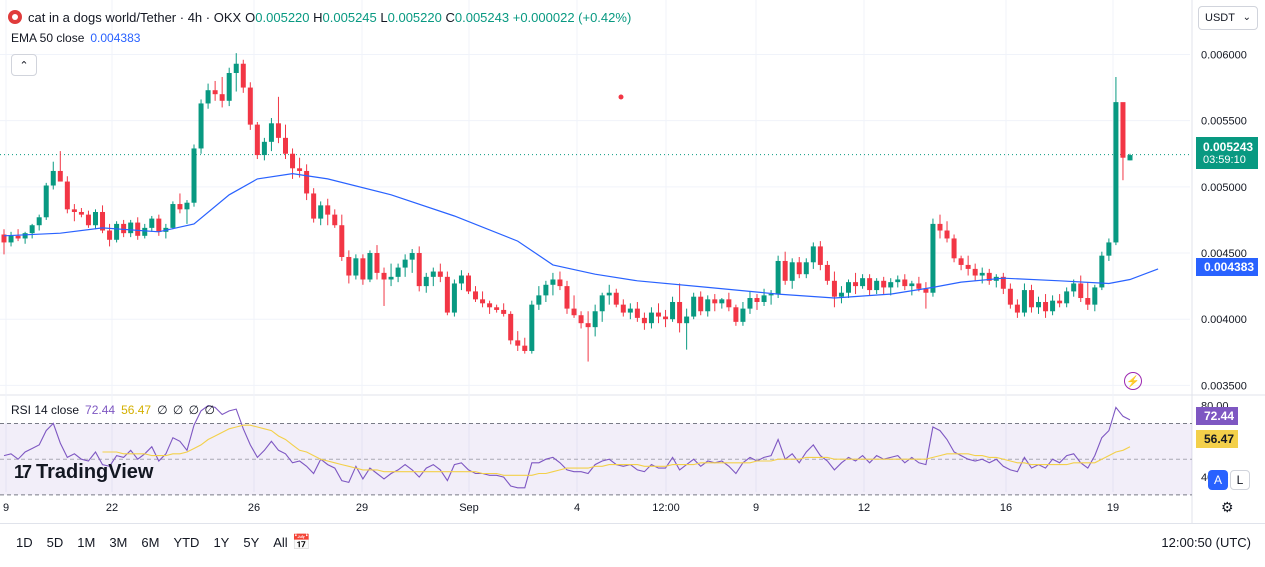 This screenshot has width=1265, height=567. What do you see at coordinates (572, 17) in the screenshot?
I see `change-value: +0.000022 (+0.42%)` at bounding box center [572, 17].